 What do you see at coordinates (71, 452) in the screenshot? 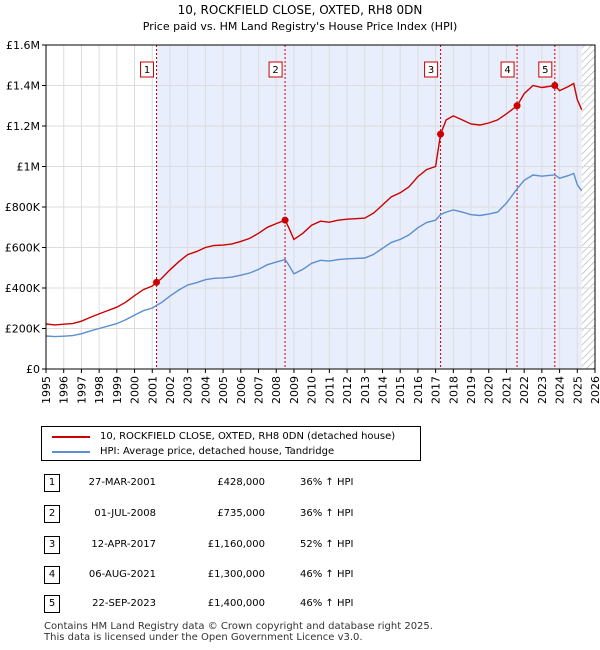
I see `legend-swatch-hpi` at bounding box center [71, 452].